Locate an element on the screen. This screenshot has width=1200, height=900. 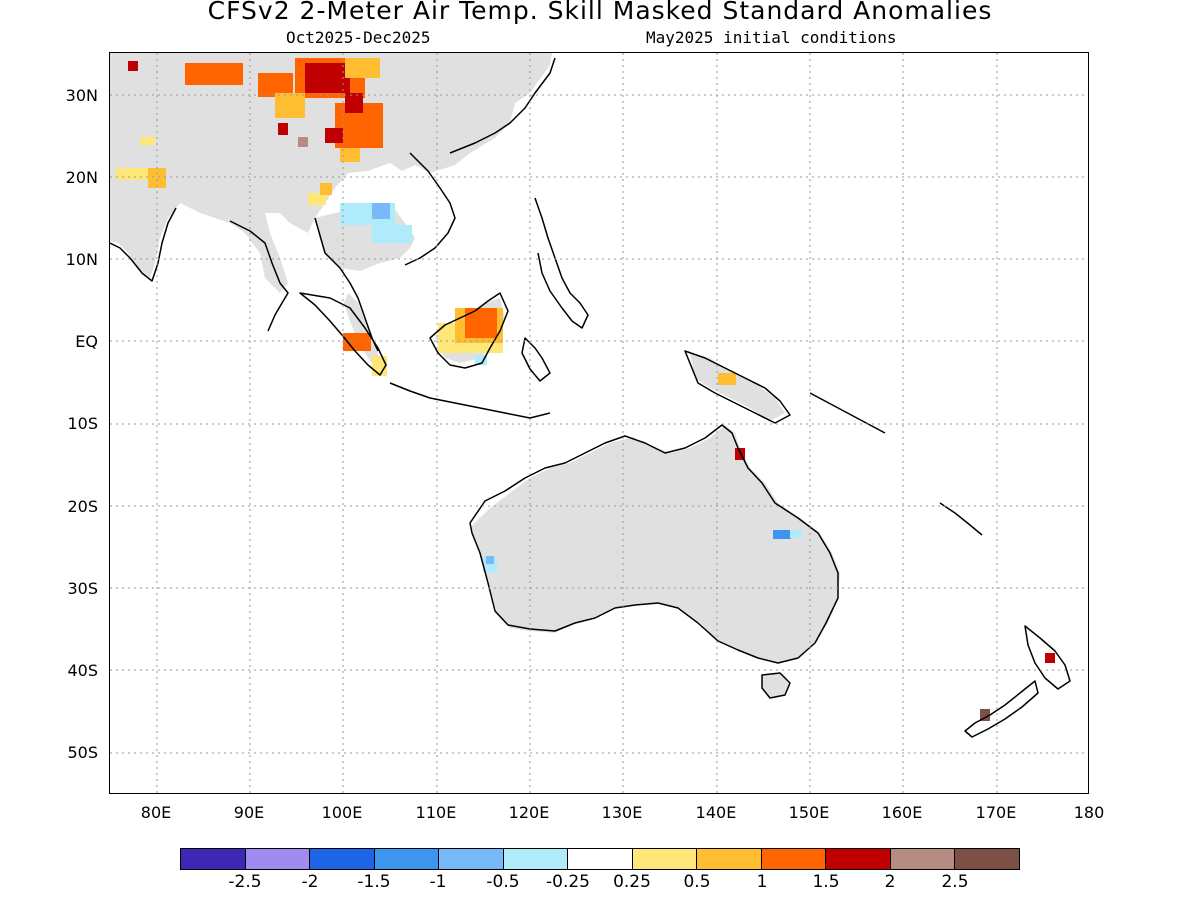
lon-label-170e: 170E is located at coordinates (996, 812).